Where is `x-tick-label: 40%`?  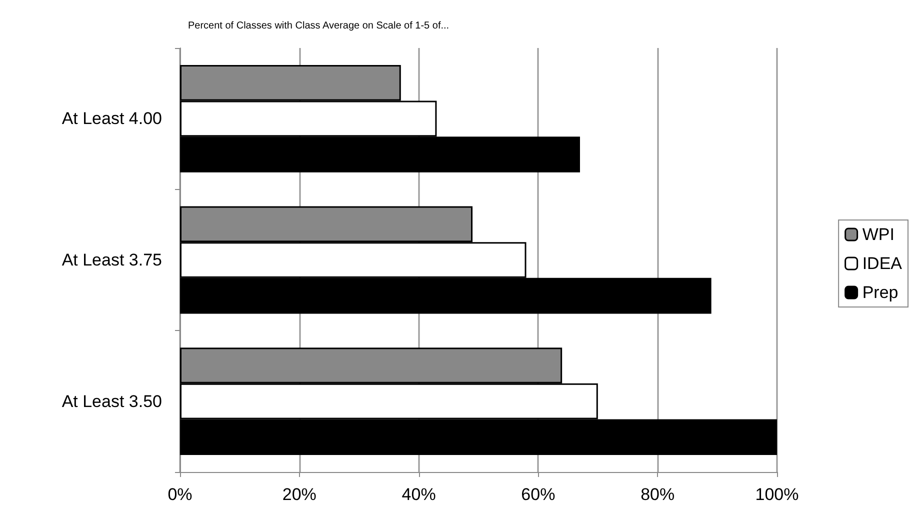
x-tick-label: 40% is located at coordinates (419, 494).